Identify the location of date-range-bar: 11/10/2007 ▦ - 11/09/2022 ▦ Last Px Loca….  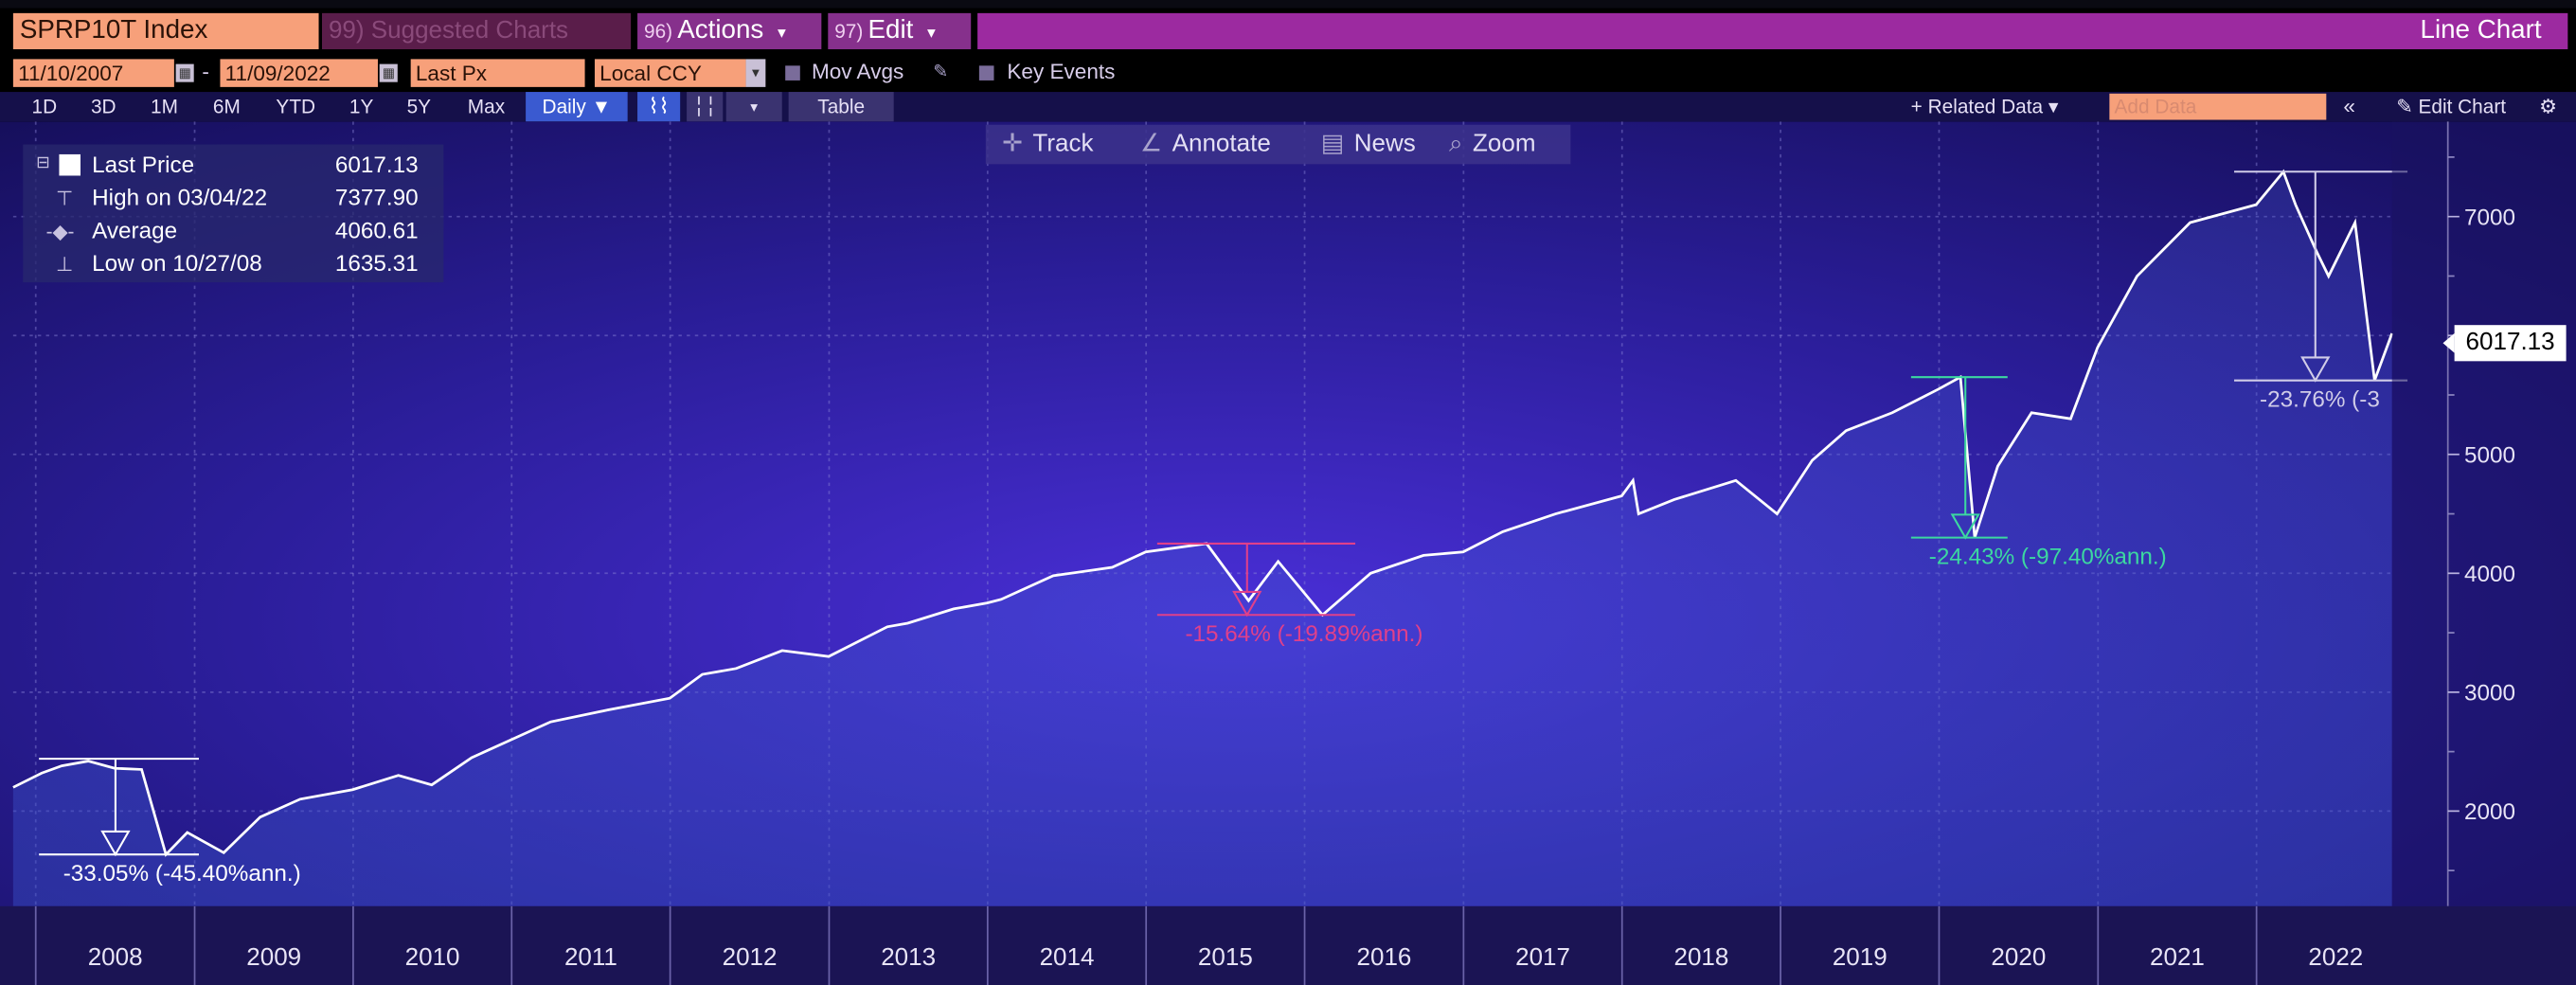
(1288, 72).